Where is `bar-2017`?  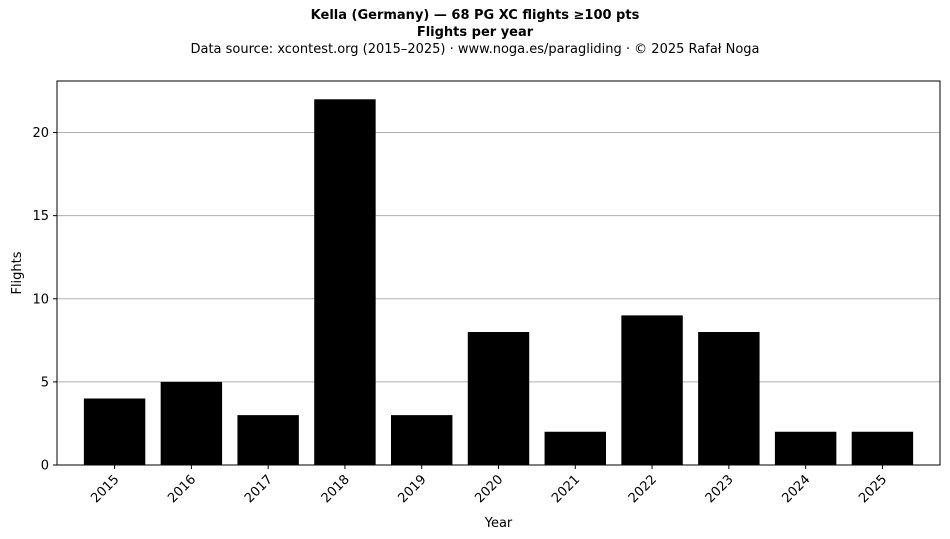 bar-2017 is located at coordinates (268, 440).